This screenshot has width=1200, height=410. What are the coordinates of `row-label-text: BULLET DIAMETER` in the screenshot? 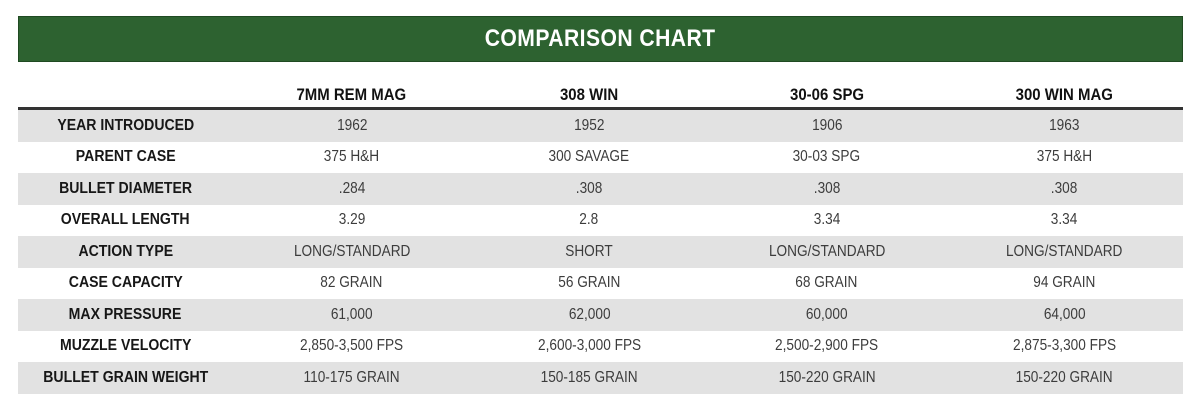 It's located at (125, 188).